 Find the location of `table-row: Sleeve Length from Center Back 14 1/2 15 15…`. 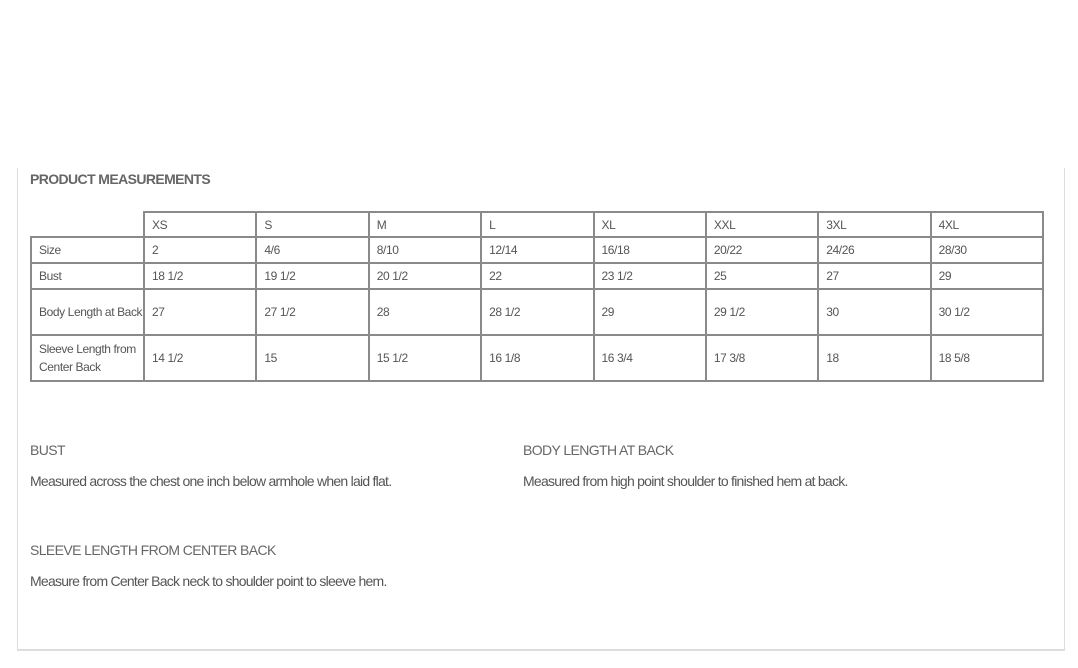

table-row: Sleeve Length from Center Back 14 1/2 15 15… is located at coordinates (537, 358).